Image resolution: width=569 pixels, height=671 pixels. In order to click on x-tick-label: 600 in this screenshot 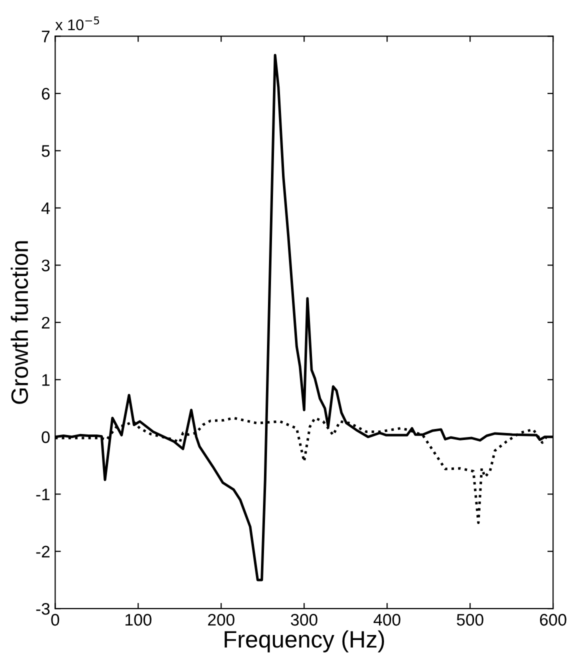, I will do `click(553, 620)`.